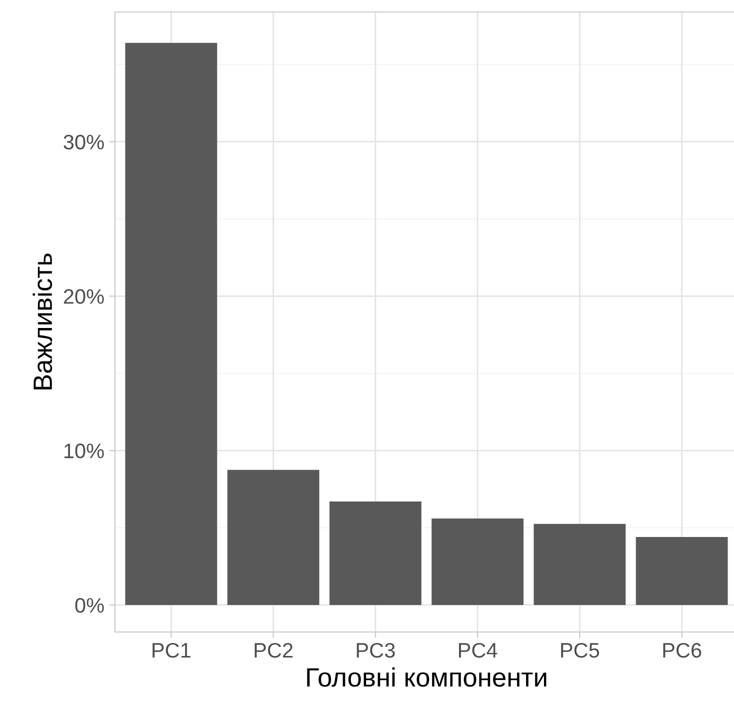 Image resolution: width=734 pixels, height=702 pixels. What do you see at coordinates (84, 296) in the screenshot?
I see `y-tick-label: 20%` at bounding box center [84, 296].